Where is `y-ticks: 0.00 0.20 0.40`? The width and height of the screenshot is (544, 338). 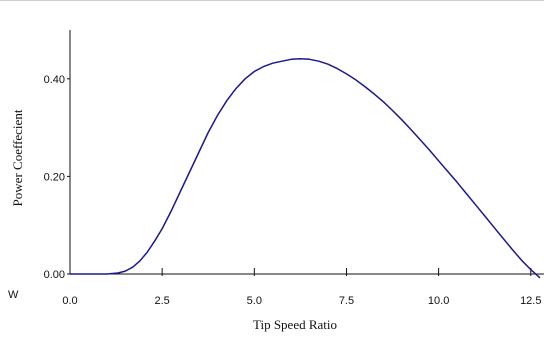 y-ticks: 0.00 0.20 0.40 is located at coordinates (57, 177).